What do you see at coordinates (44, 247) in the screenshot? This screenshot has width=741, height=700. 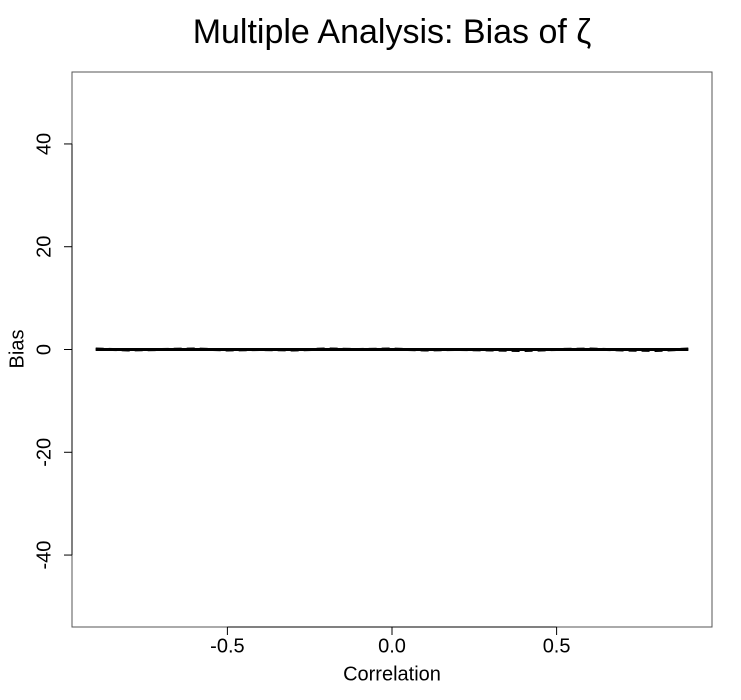 I see `y-tick-label: 20` at bounding box center [44, 247].